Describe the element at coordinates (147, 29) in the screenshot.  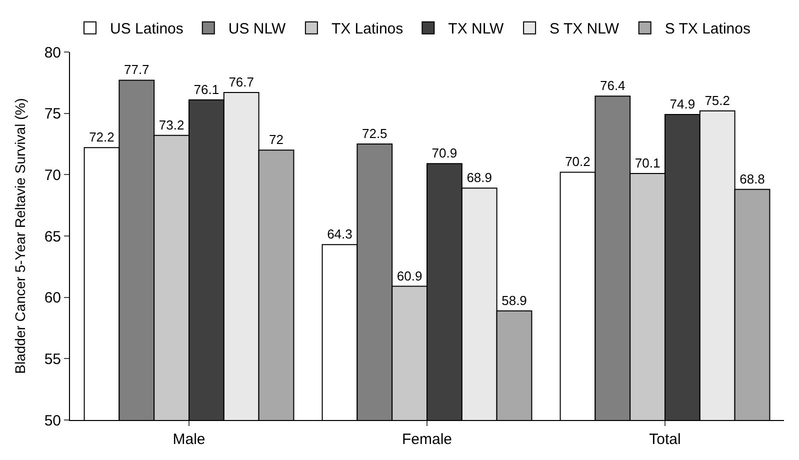
I see `legend-label: US Latinos` at that location.